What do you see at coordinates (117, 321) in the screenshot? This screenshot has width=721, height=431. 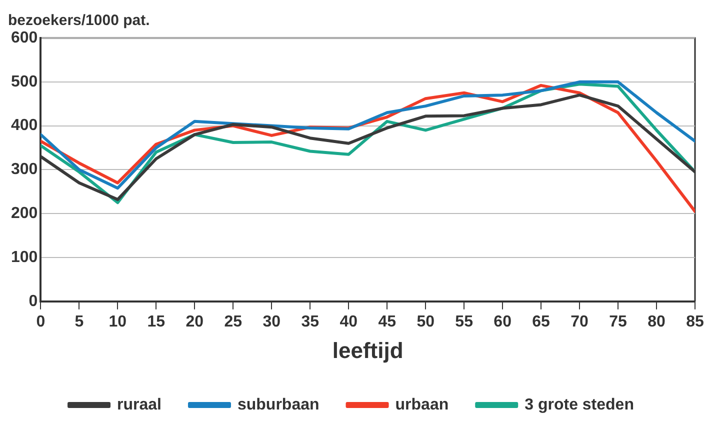 I see `x-tick-label: 10` at bounding box center [117, 321].